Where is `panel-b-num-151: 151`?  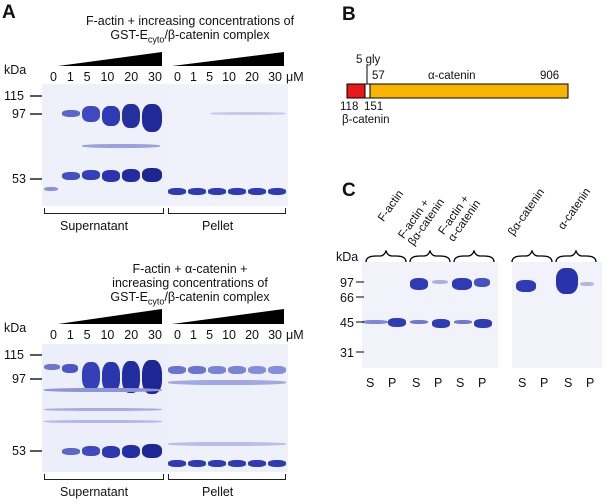 panel-b-num-151: 151 is located at coordinates (374, 107).